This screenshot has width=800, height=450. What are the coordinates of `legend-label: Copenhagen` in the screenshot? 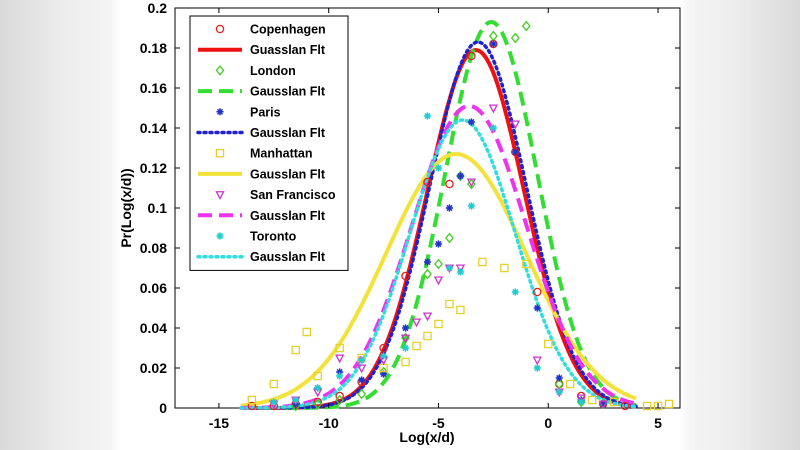 It's located at (288, 30).